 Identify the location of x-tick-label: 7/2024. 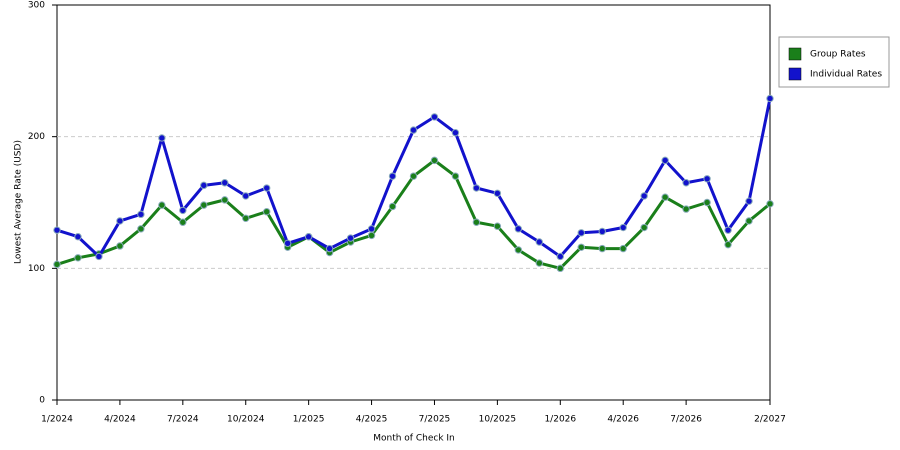
(183, 420).